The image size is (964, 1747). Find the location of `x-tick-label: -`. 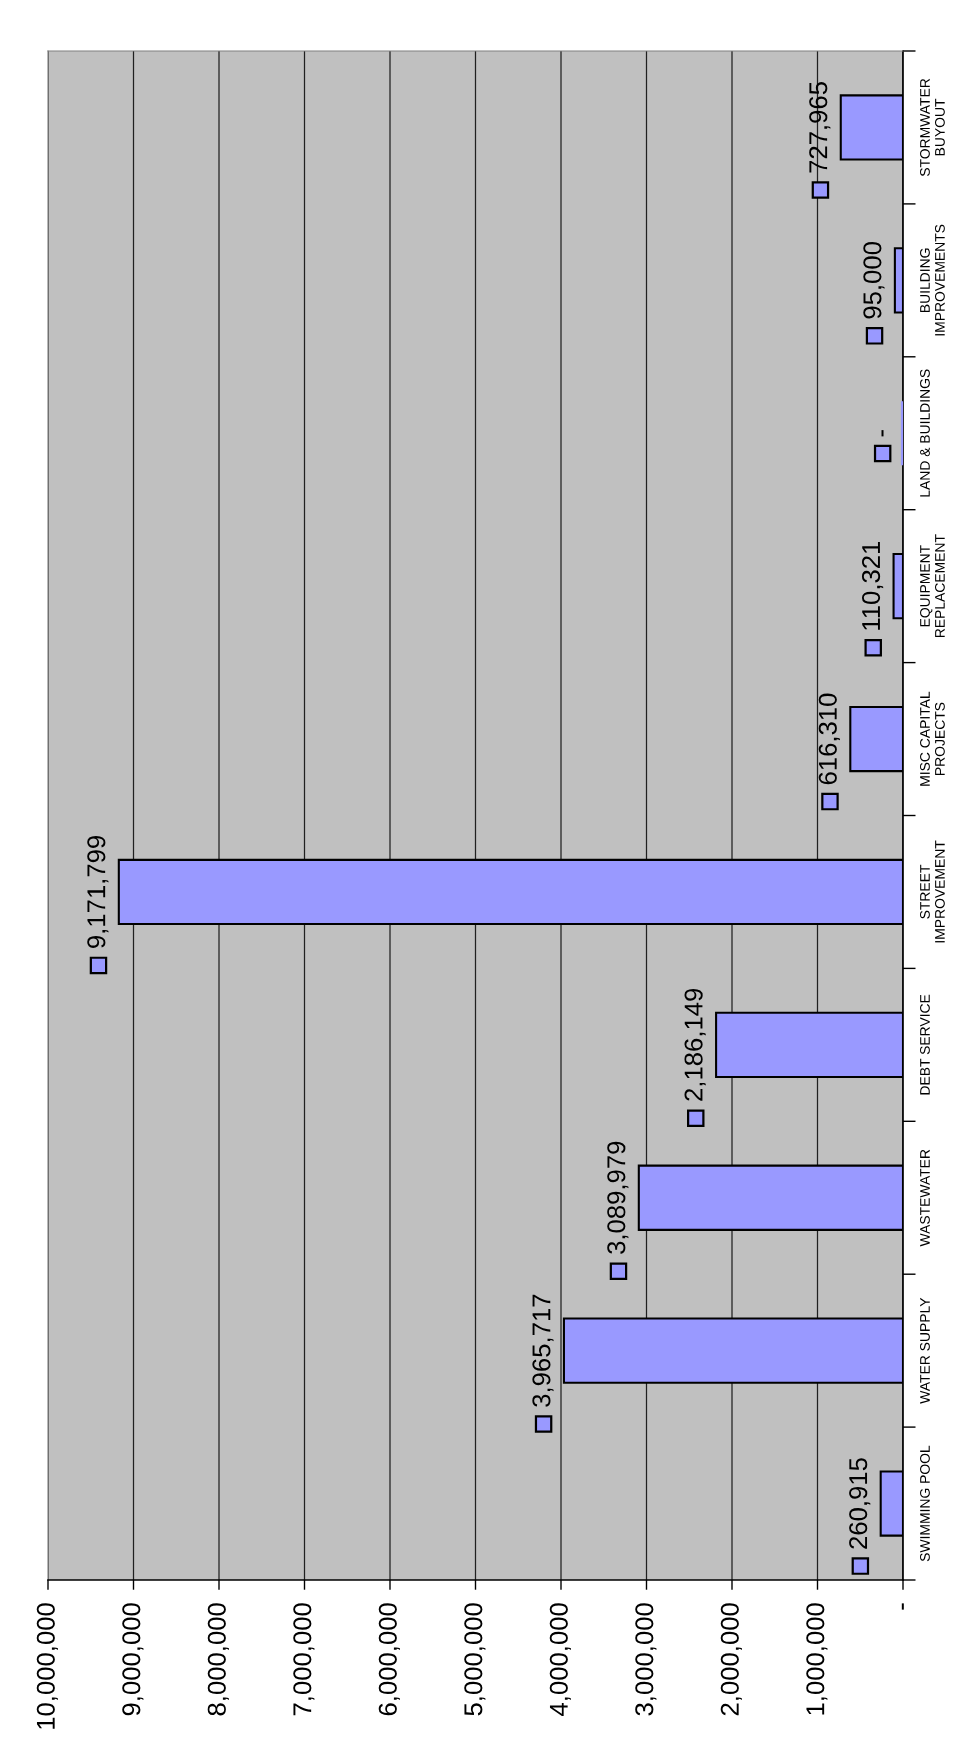

x-tick-label: - is located at coordinates (902, 1606).